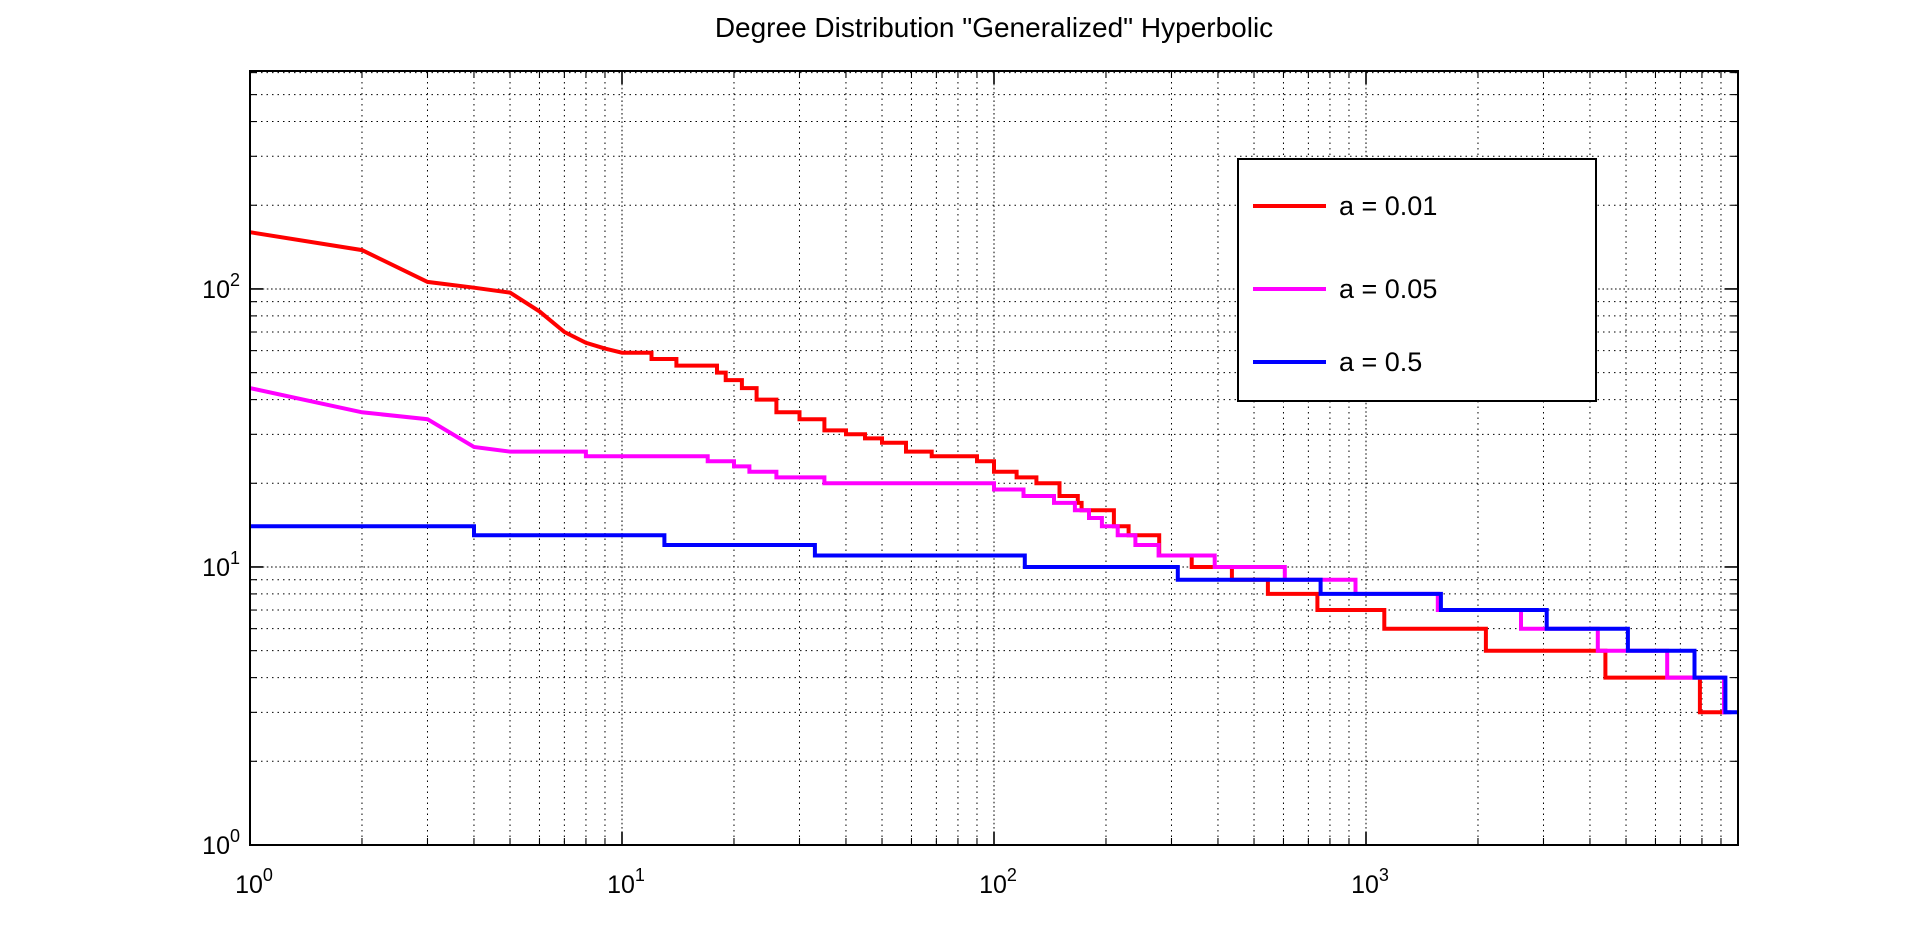 Image resolution: width=1920 pixels, height=950 pixels. Describe the element at coordinates (254, 882) in the screenshot. I see `x-tick-label: 10⁰` at that location.